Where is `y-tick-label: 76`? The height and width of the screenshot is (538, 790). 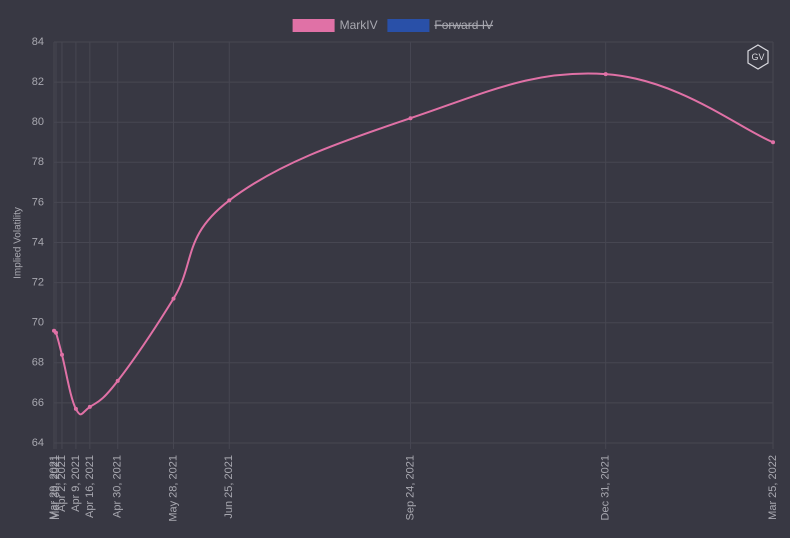
y-tick-label: 76 is located at coordinates (38, 202).